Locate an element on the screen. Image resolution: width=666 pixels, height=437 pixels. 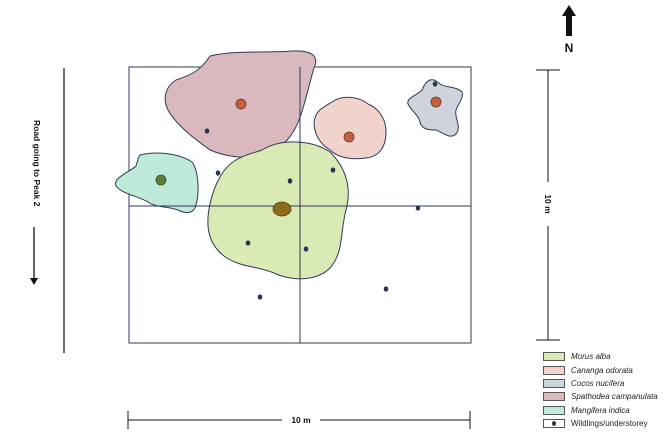
legend-label: Cananga odorata is located at coordinates (602, 370).